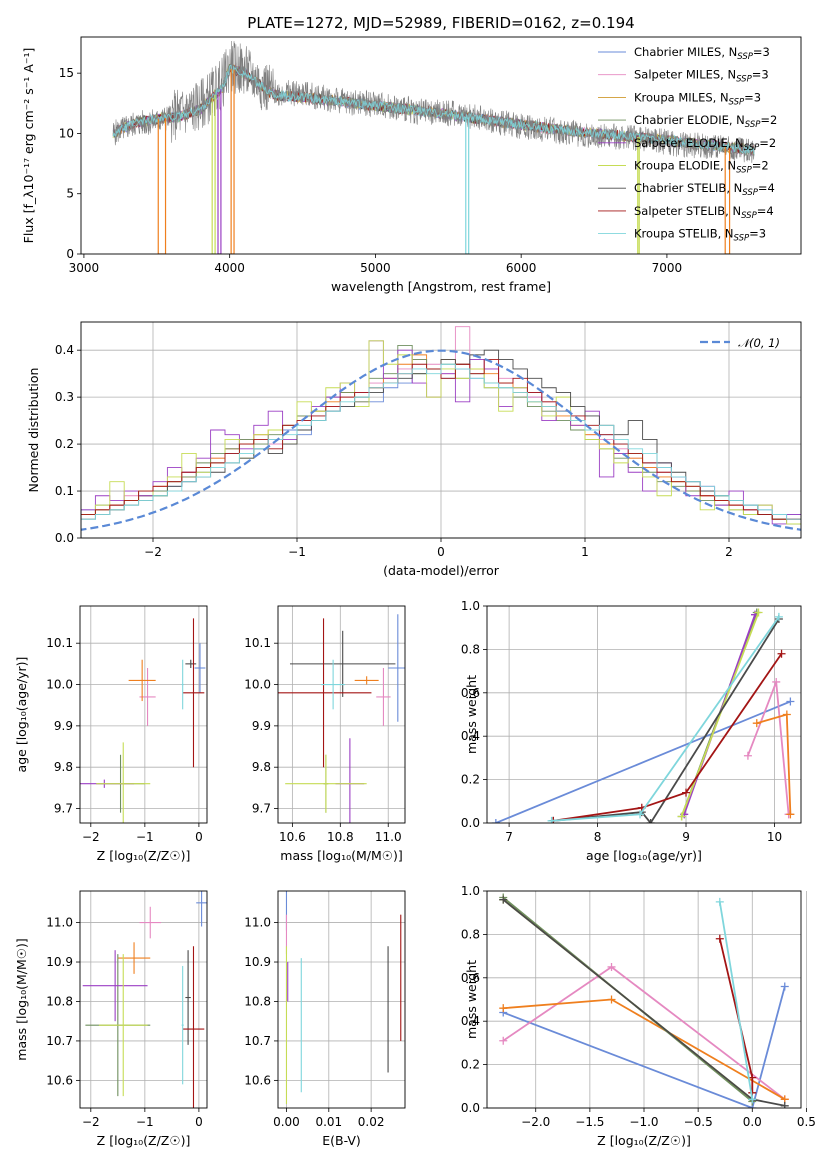 Image resolution: width=819 pixels, height=1170 pixels. I want to click on legend-entry: Chabrier MILES, NSSP=3, so click(684, 53).